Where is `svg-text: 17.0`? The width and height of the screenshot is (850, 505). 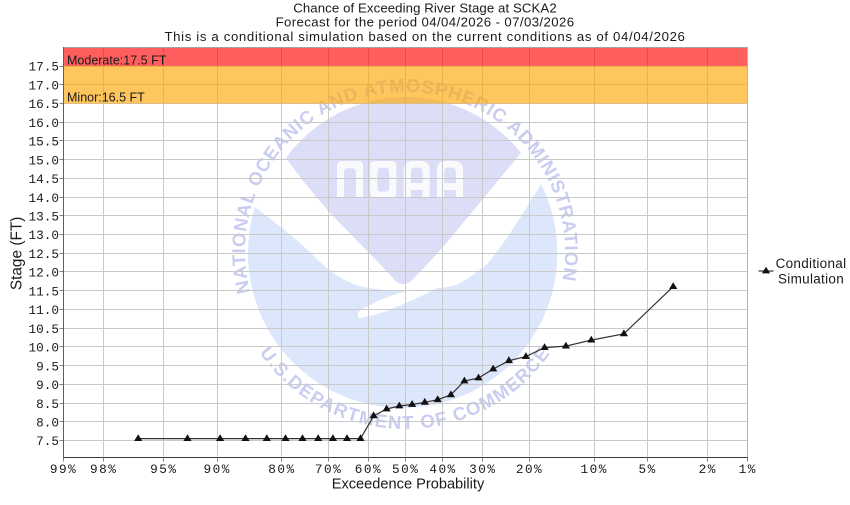 svg-text: 17.0 is located at coordinates (44, 85).